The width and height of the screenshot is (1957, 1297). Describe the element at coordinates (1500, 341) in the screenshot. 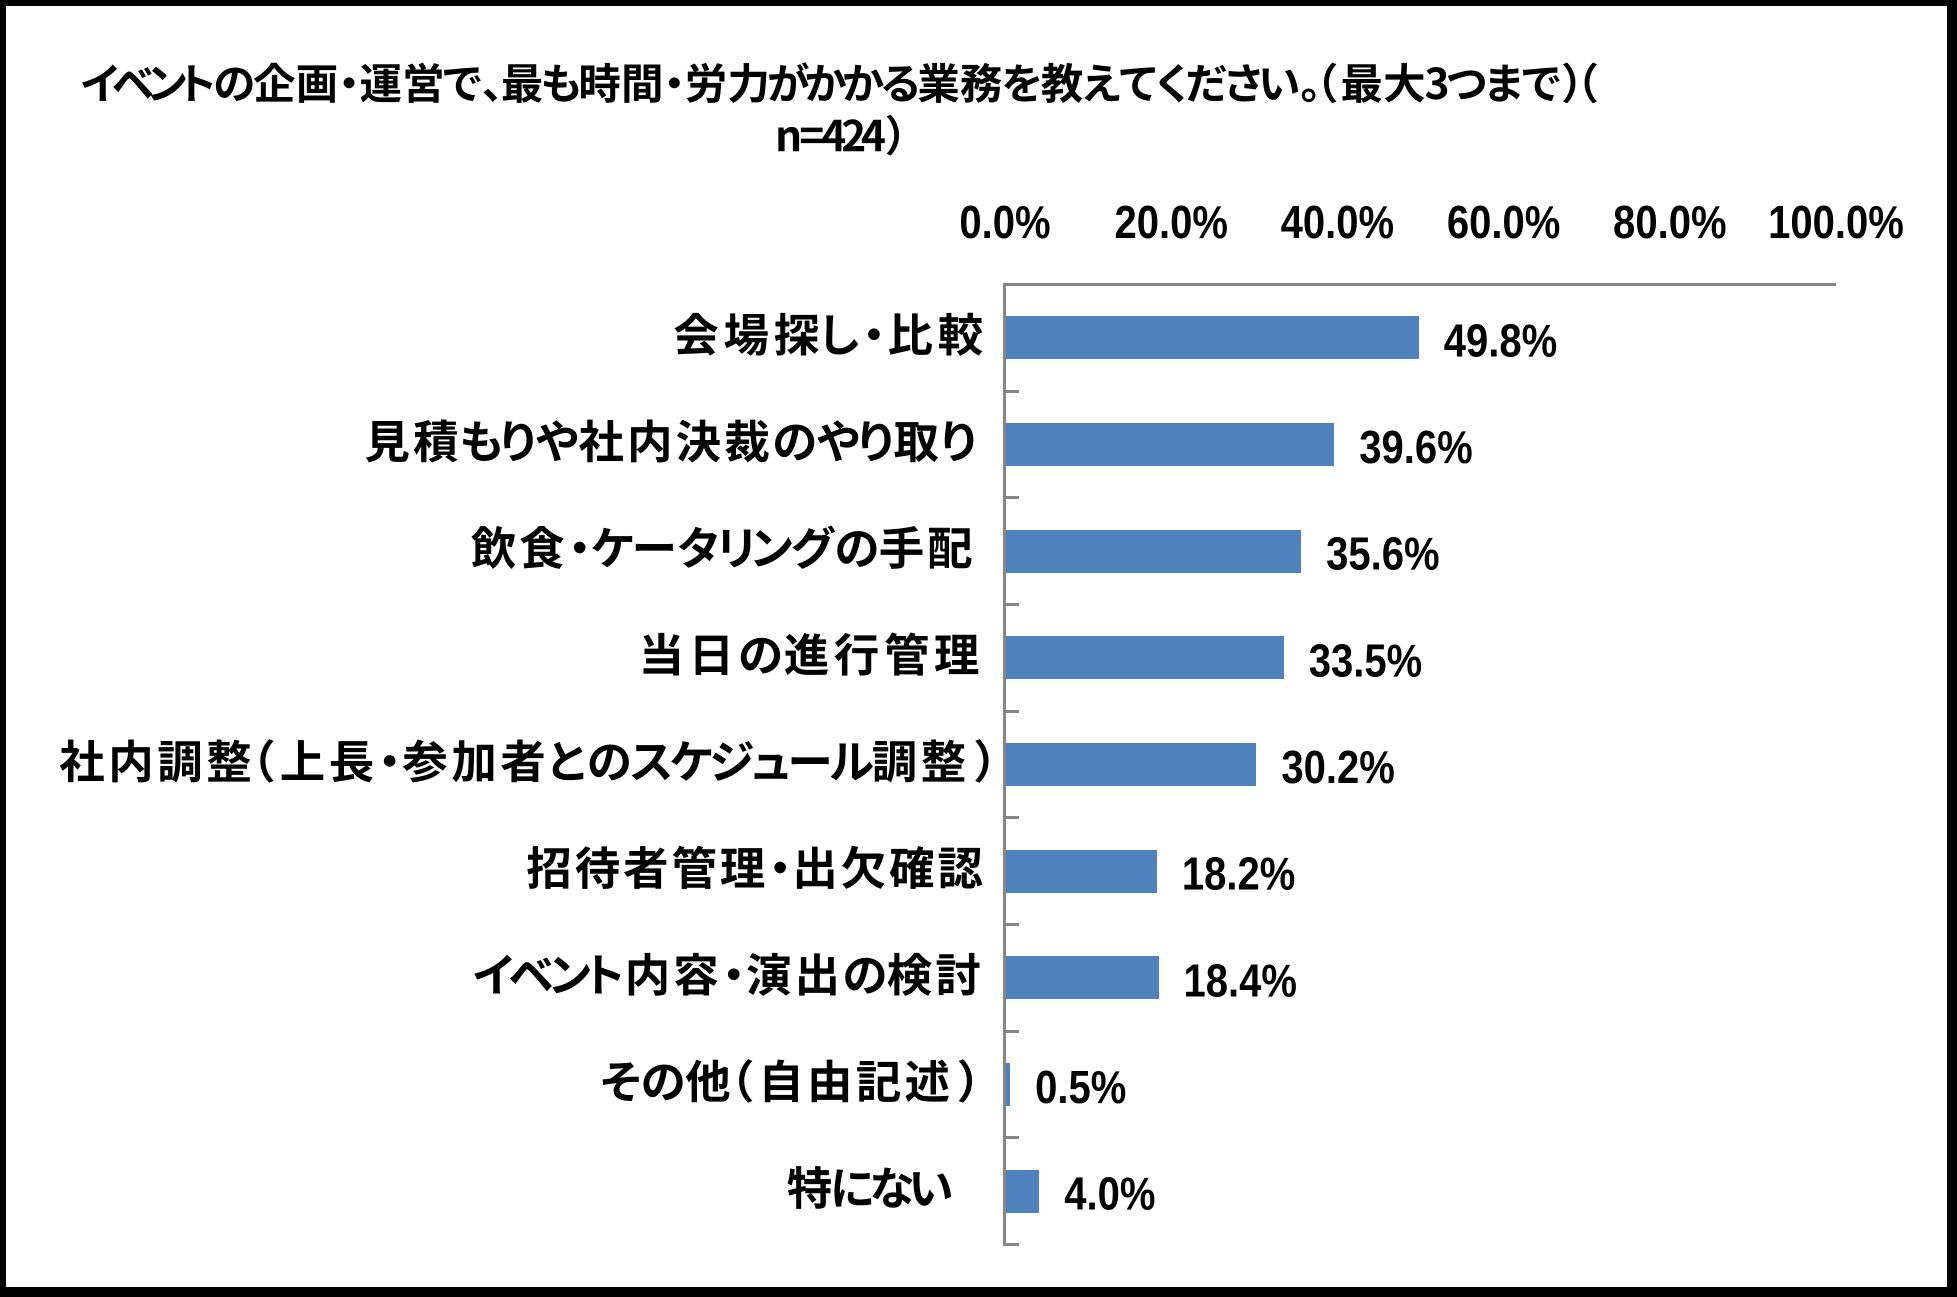

I see `svg-text: 49.8%` at that location.